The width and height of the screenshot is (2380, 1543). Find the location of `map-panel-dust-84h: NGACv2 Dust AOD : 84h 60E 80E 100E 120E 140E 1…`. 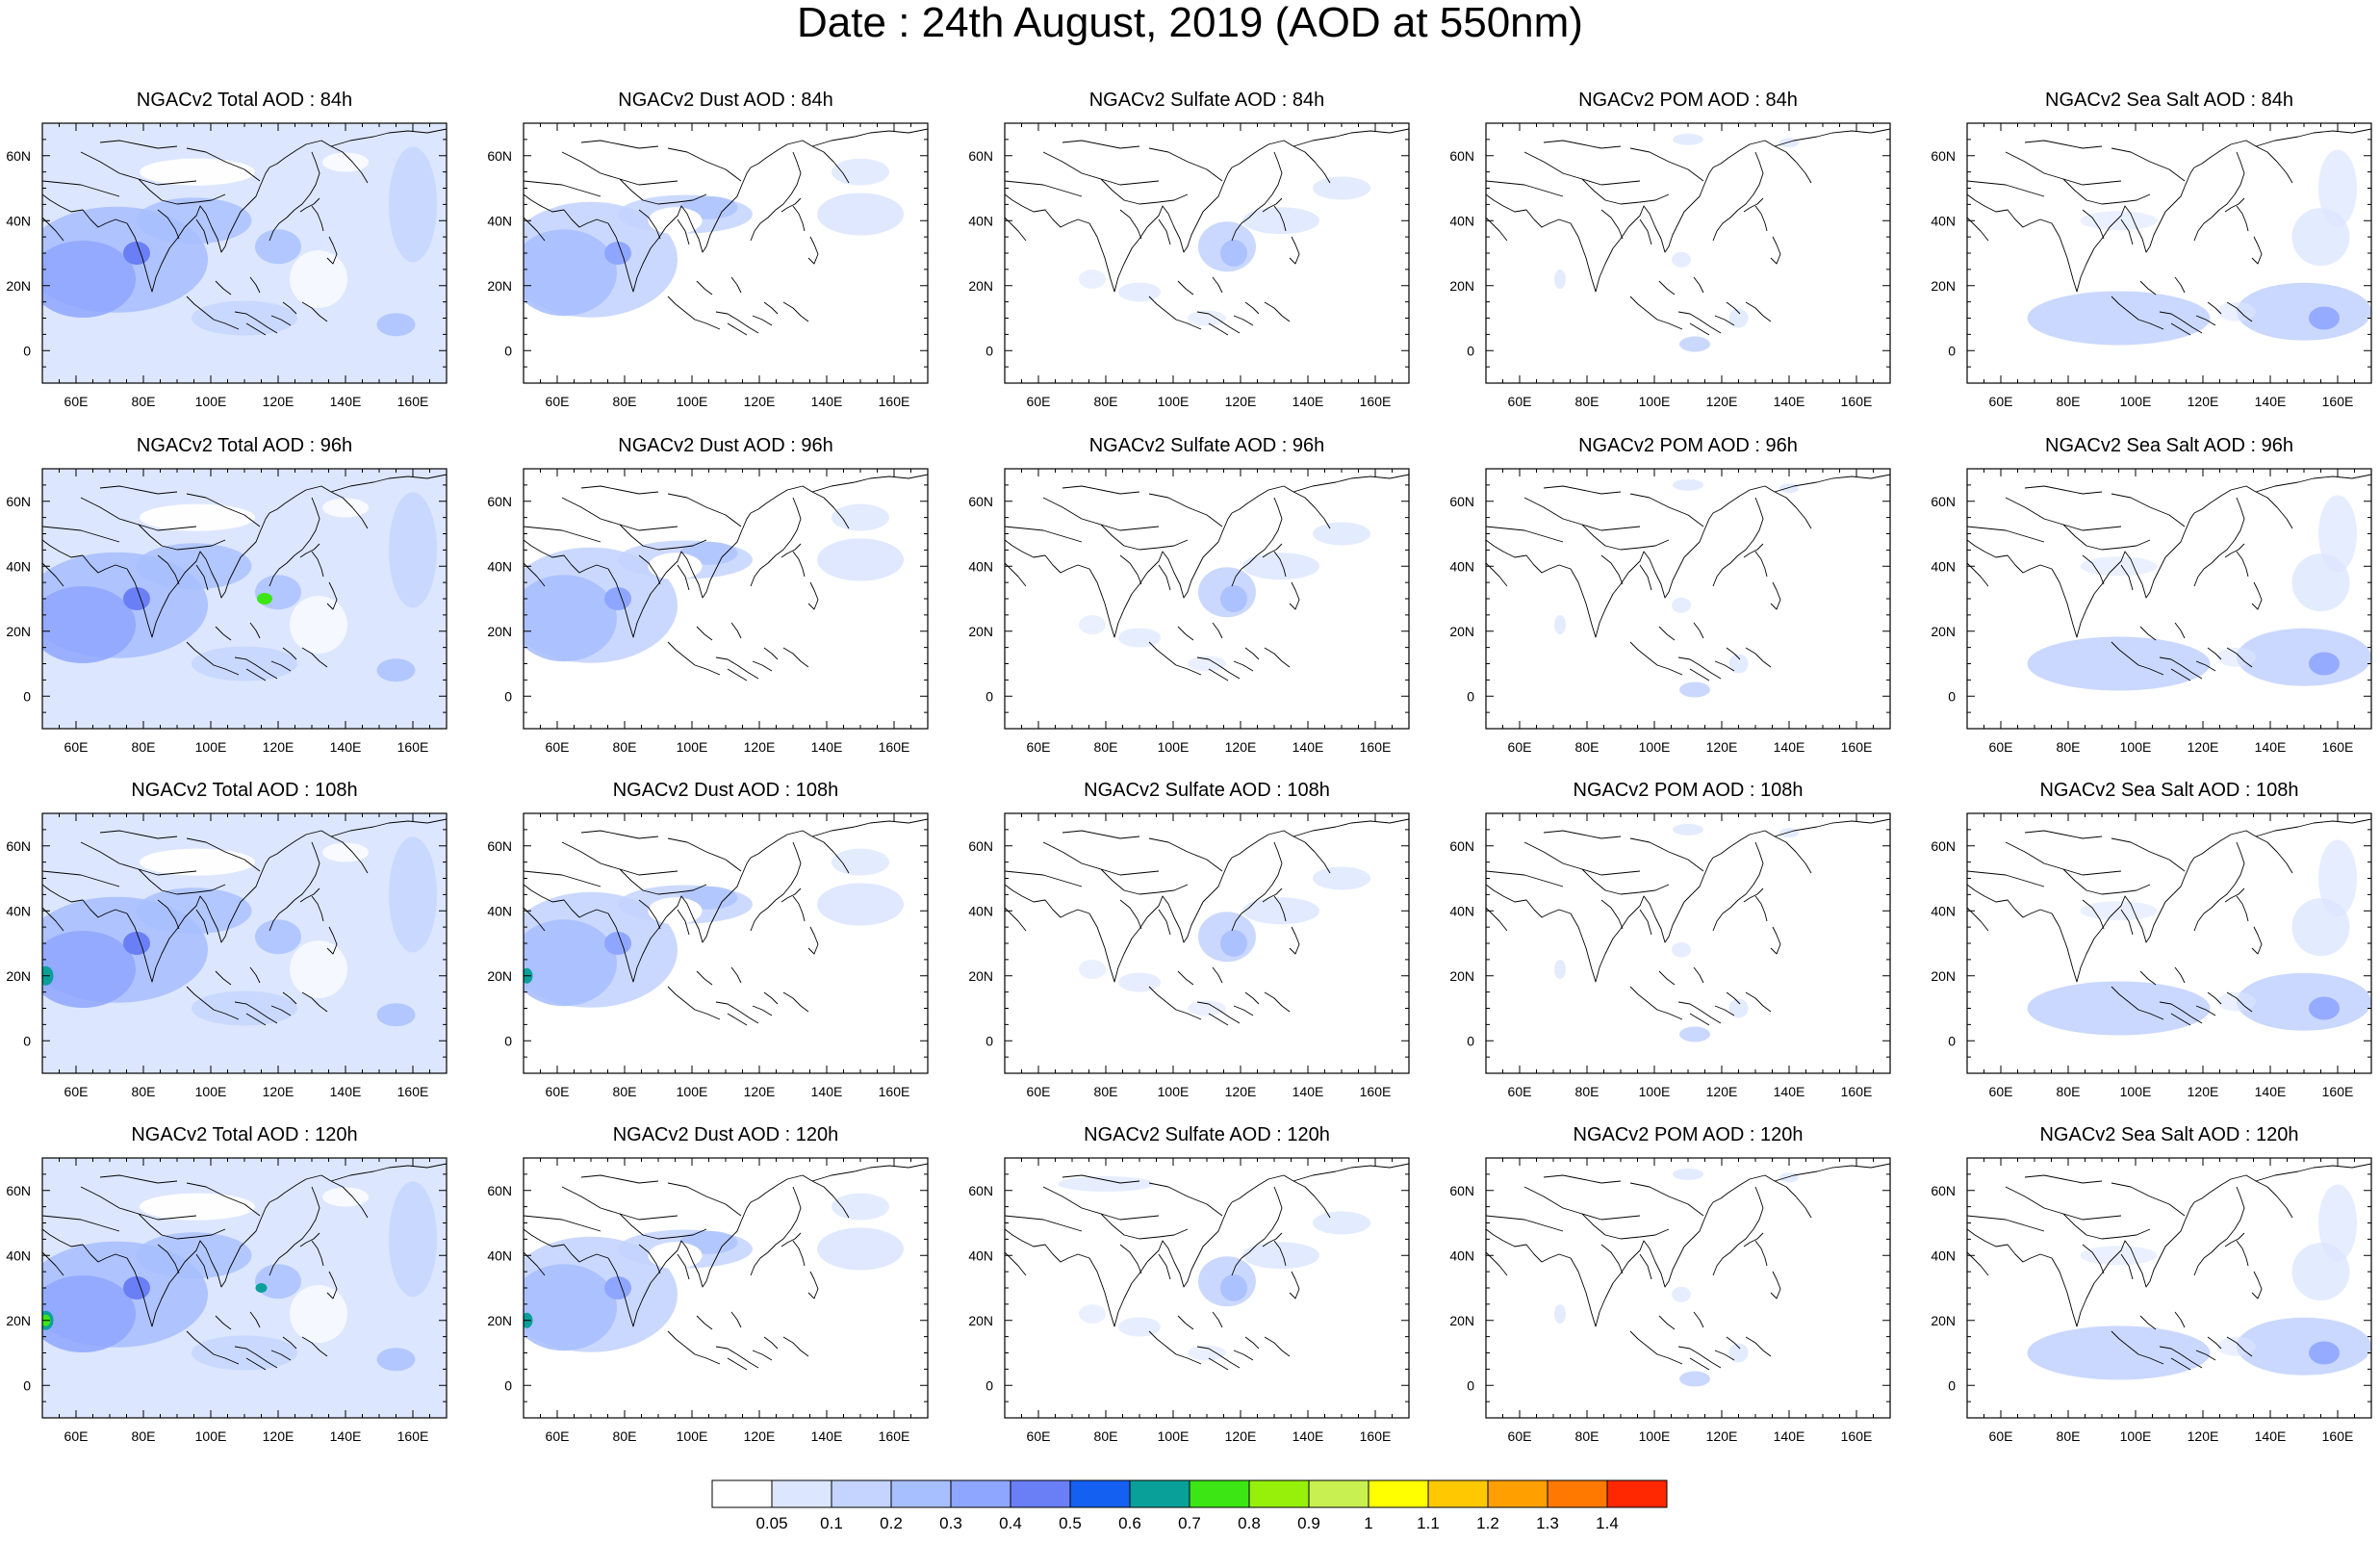

map-panel-dust-84h: NGACv2 Dust AOD : 84h 60E 80E 100E 120E 140E 1… is located at coordinates (708, 250).